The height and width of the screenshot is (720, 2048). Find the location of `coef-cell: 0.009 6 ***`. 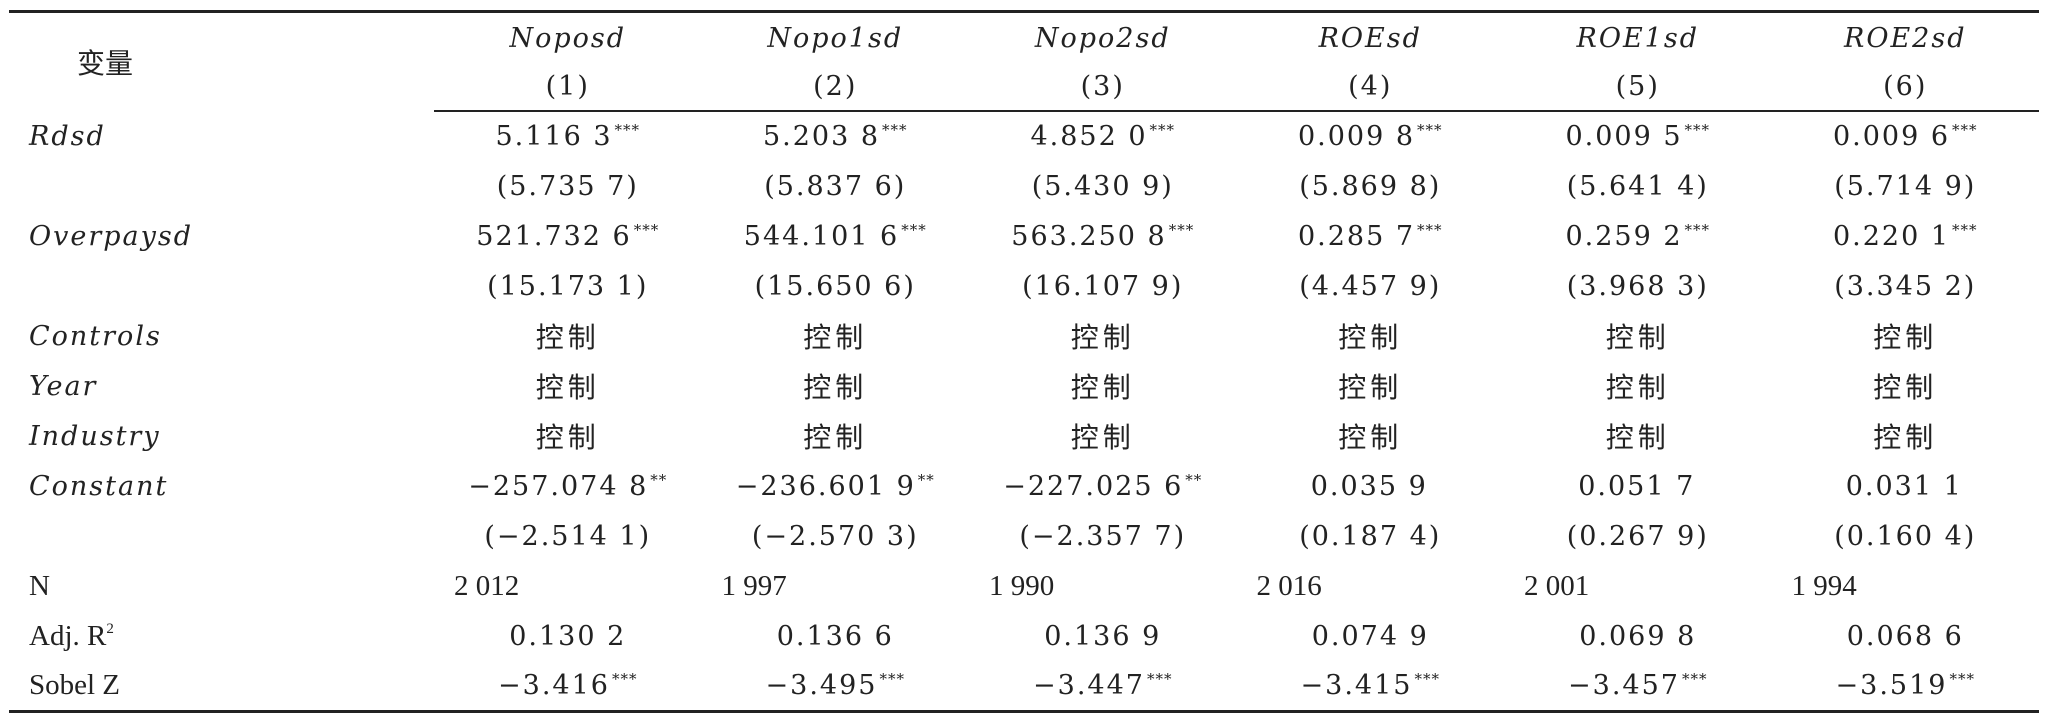

coef-cell: 0.009 6 *** is located at coordinates (1905, 136).